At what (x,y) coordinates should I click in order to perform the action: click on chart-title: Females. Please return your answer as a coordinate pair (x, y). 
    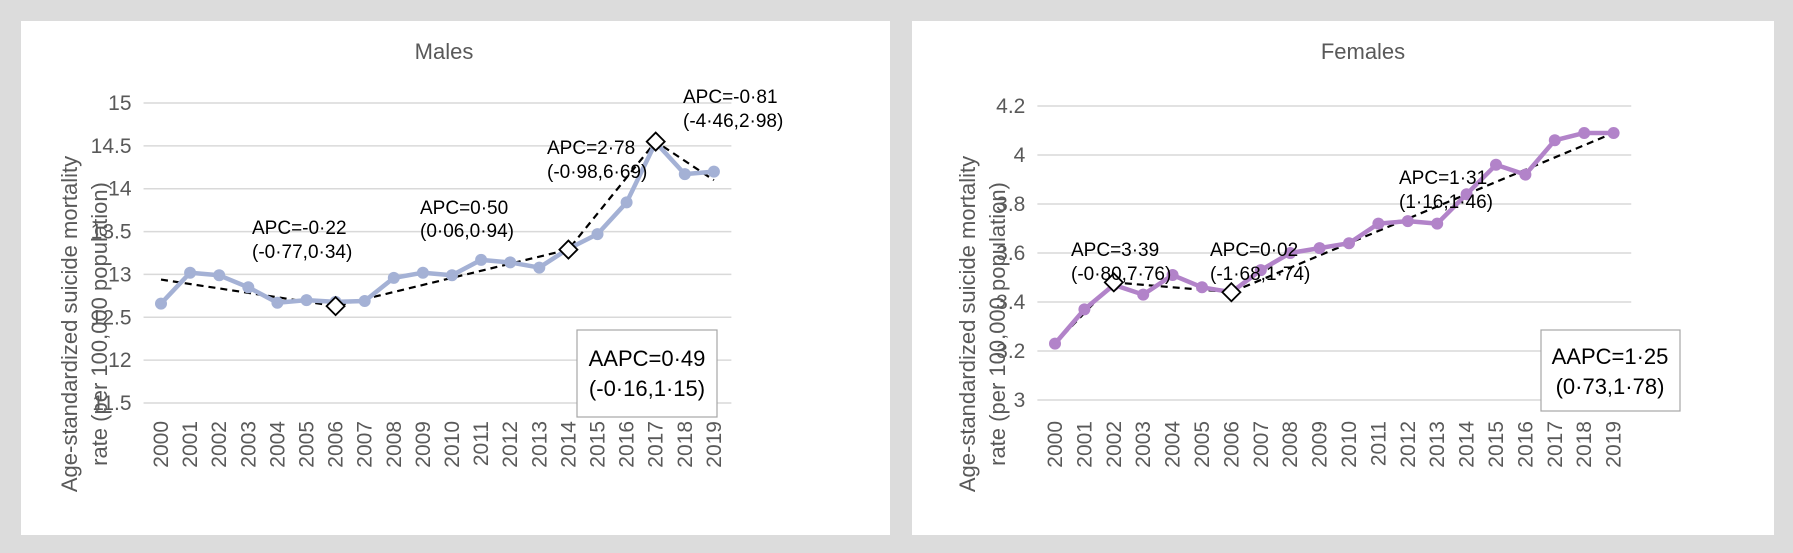
    Looking at the image, I should click on (1363, 51).